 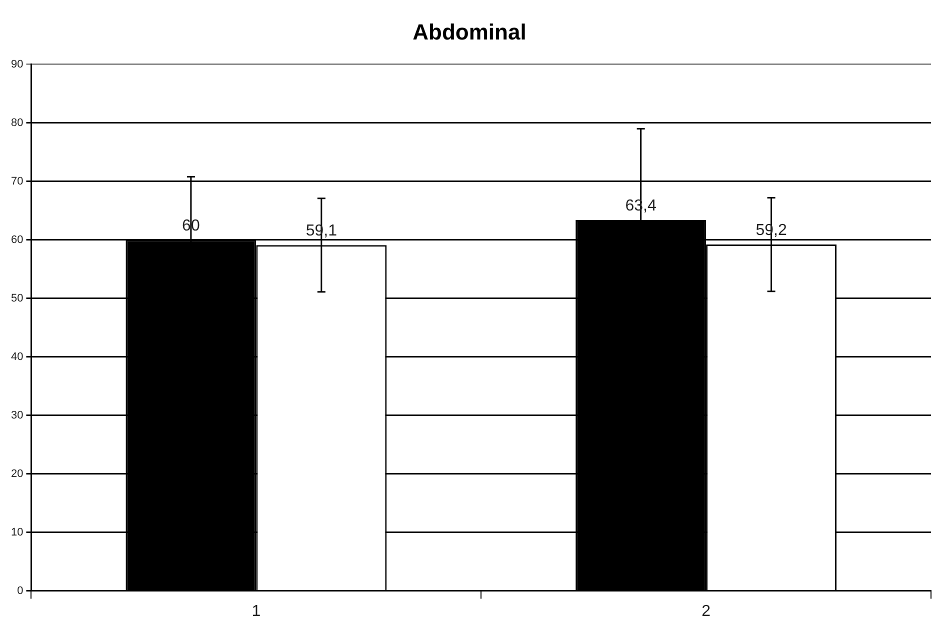 I want to click on y-tick-label: 60, so click(x=17, y=240).